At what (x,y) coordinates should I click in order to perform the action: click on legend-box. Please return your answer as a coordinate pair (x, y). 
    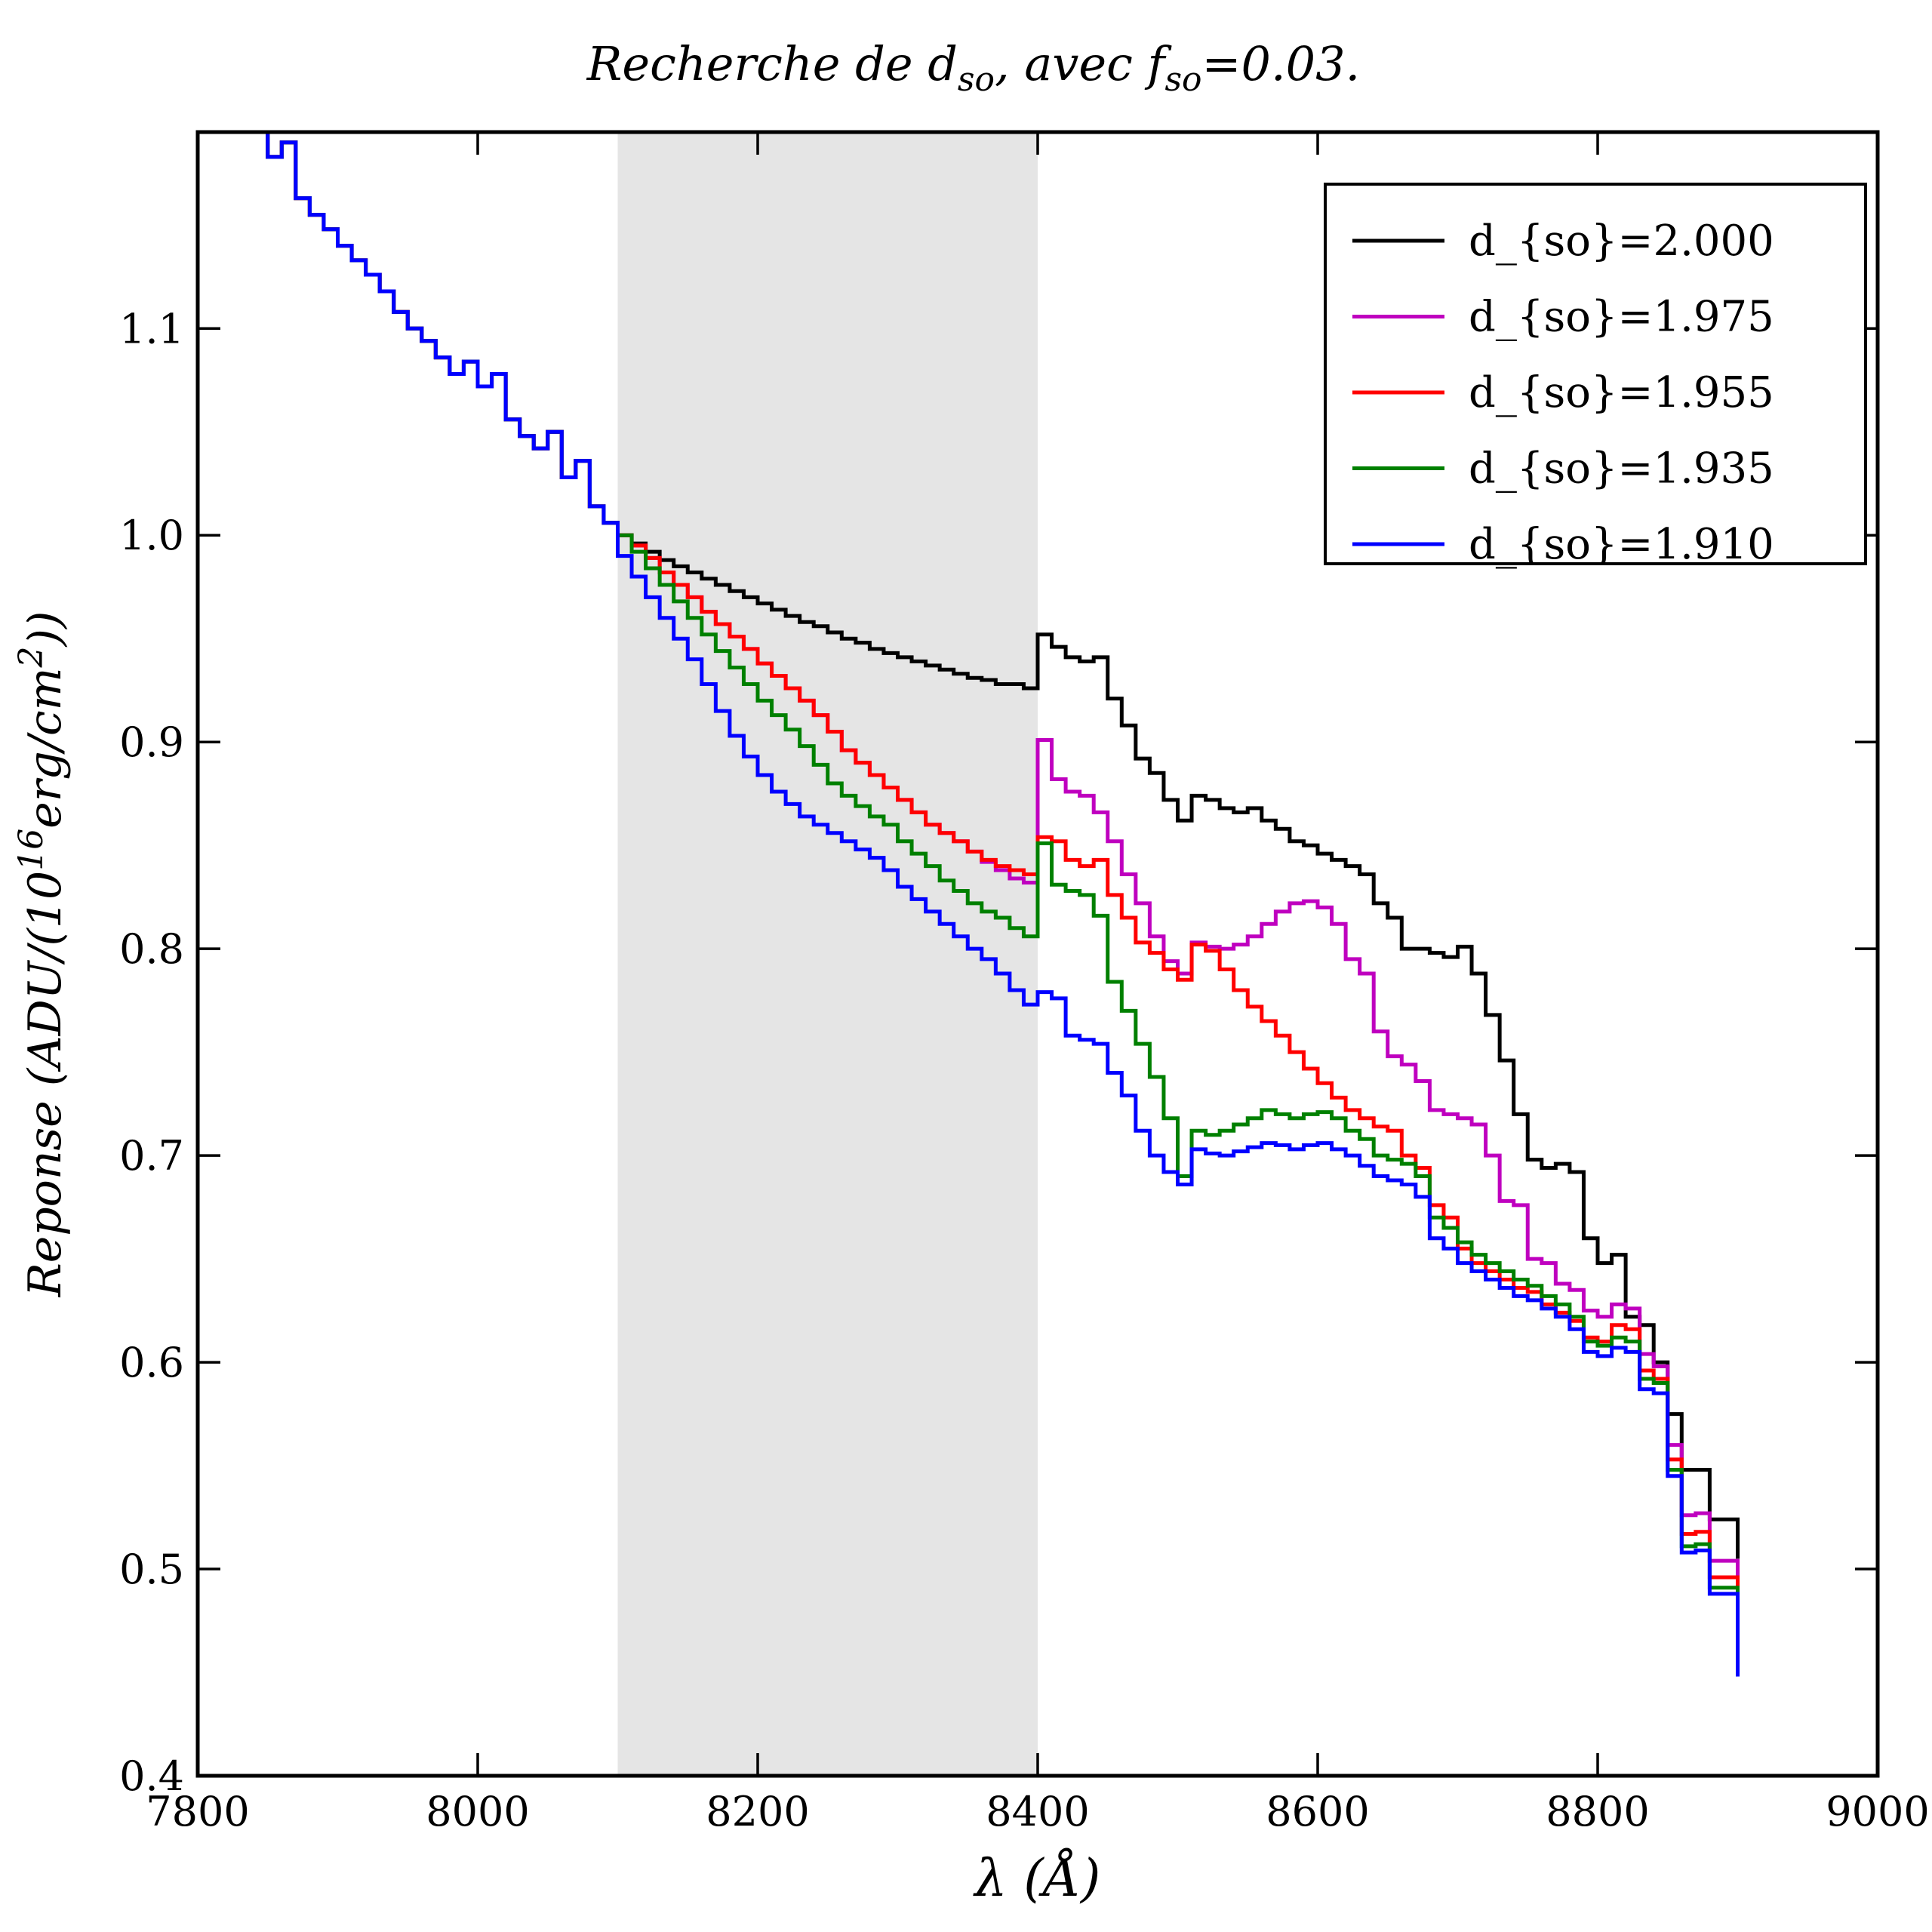
    Looking at the image, I should click on (1595, 374).